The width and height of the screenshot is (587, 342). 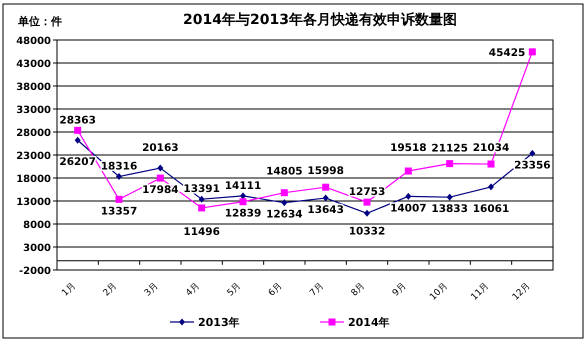 What do you see at coordinates (77, 120) in the screenshot?
I see `data-label: 28363` at bounding box center [77, 120].